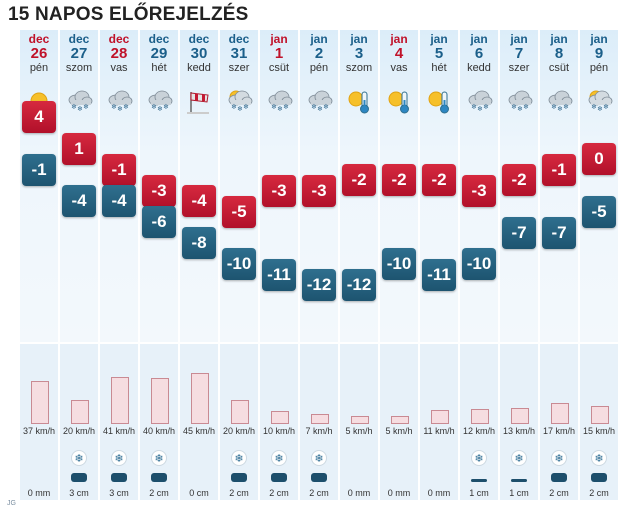 Image resolution: width=634 pixels, height=511 pixels. Describe the element at coordinates (119, 265) in the screenshot. I see `day-column: dec 28 vas ❄ ❄ ❄ -1 -4 41 km/h ❄ 3 cm` at that location.